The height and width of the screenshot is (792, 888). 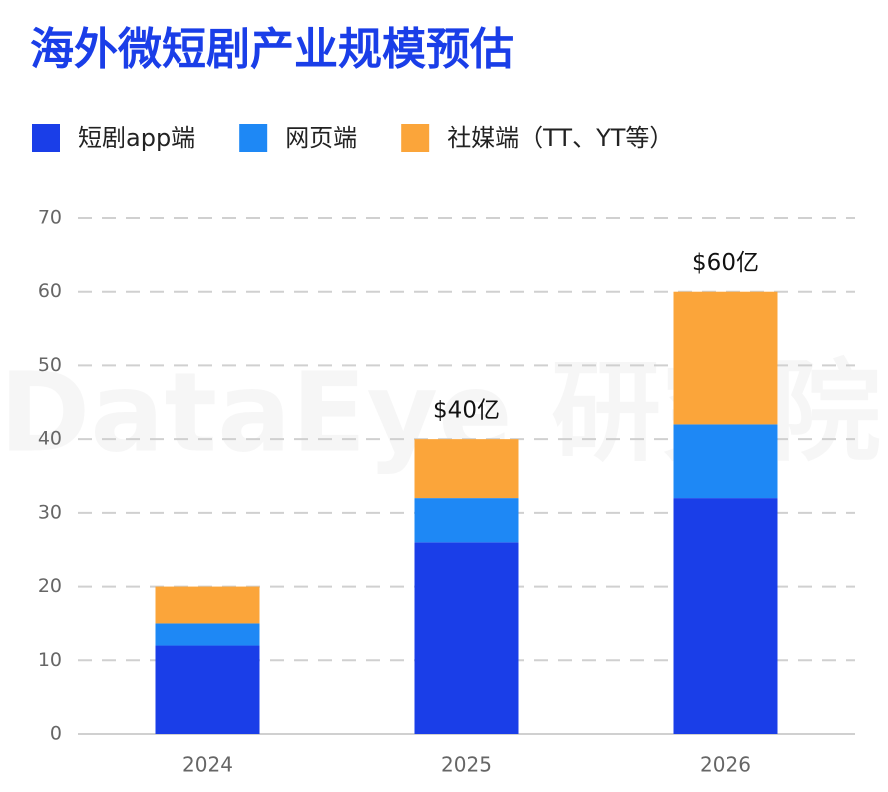 I want to click on y-tick-label: 50, so click(x=50, y=365).